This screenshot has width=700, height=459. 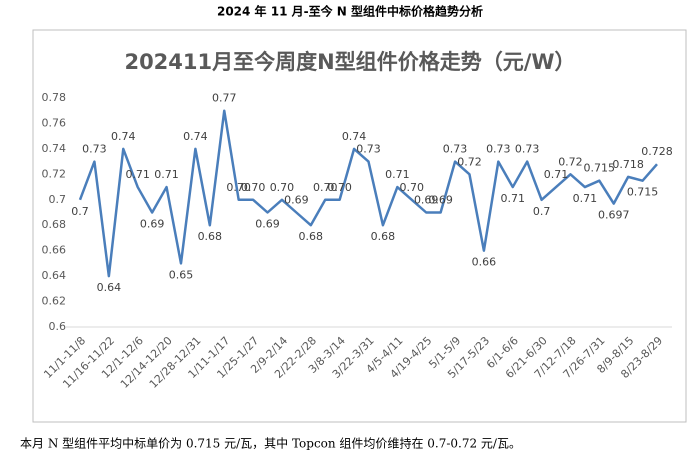 I want to click on y-tick-label: 0.7, so click(x=58, y=199).